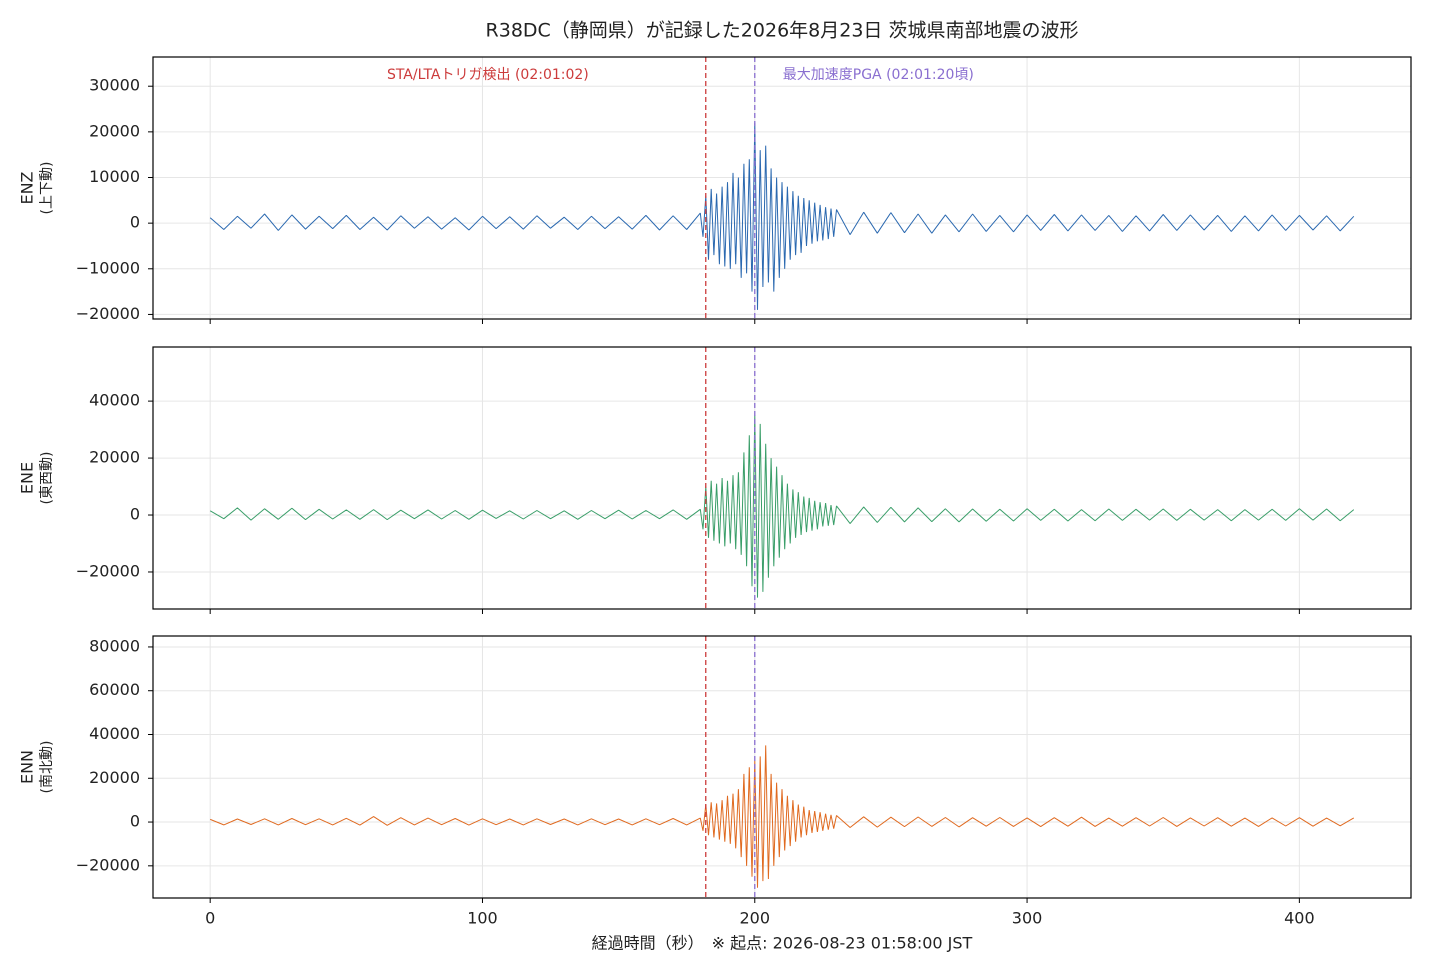 This screenshot has height=975, width=1430. Describe the element at coordinates (482, 918) in the screenshot. I see `x-tick-label: 100` at that location.